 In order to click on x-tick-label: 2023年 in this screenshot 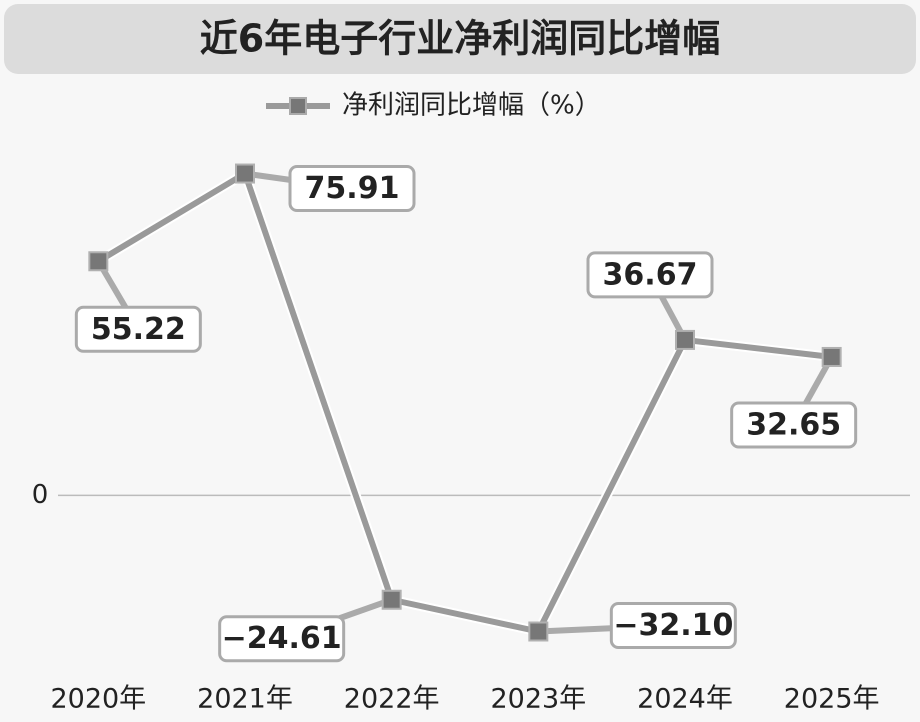, I will do `click(538, 699)`.